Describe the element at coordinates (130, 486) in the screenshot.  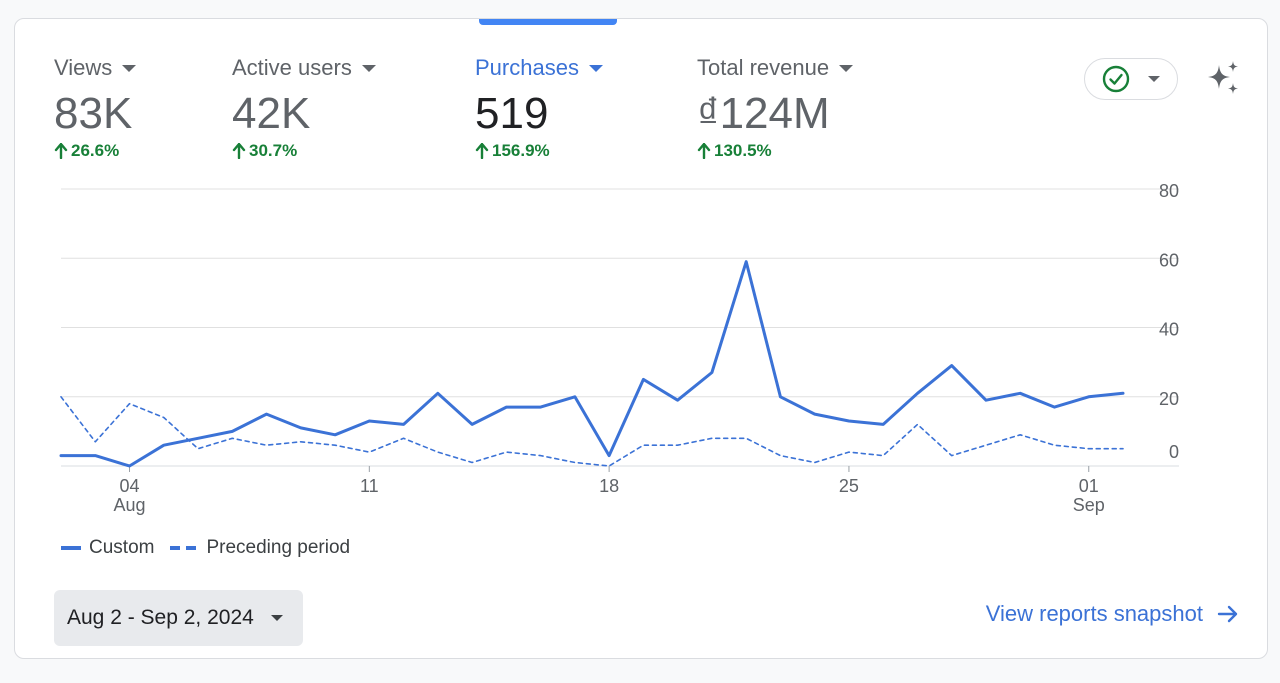
I see `x-tick-label: 04` at that location.